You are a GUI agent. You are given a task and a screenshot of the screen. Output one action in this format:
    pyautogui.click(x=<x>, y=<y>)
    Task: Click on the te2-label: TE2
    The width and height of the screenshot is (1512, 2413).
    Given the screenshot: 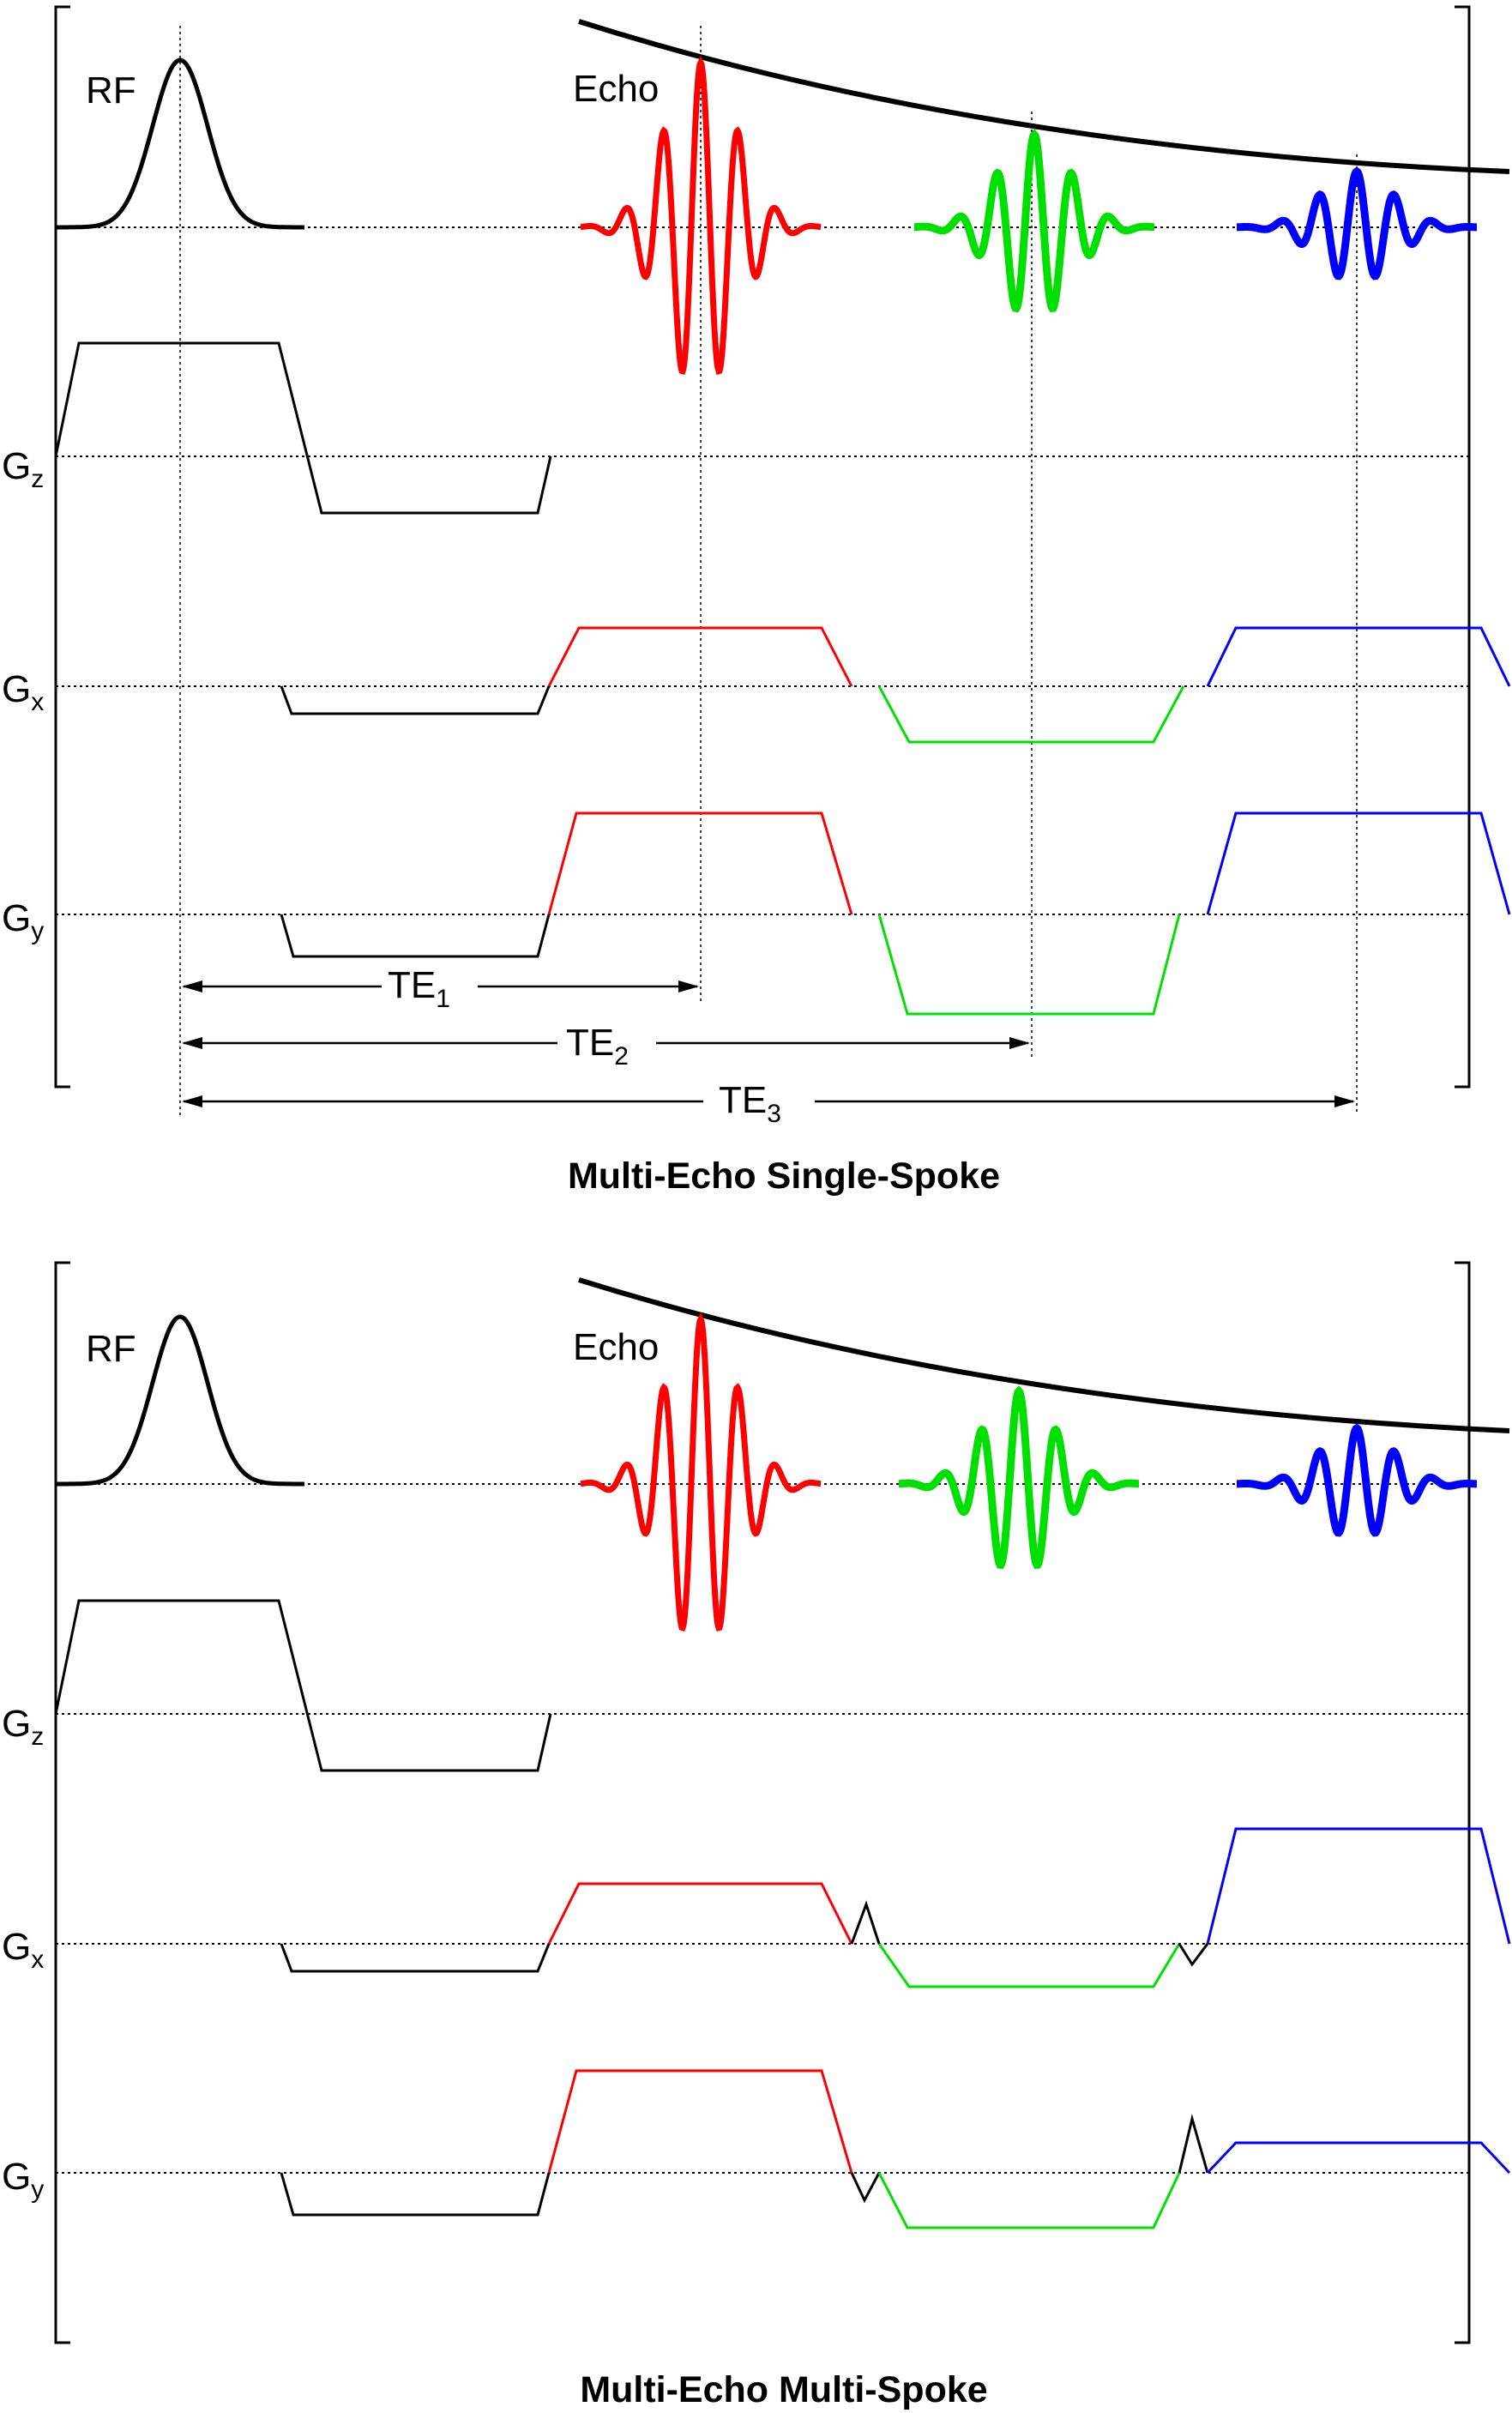 What is the action you would take?
    pyautogui.click(x=597, y=1046)
    